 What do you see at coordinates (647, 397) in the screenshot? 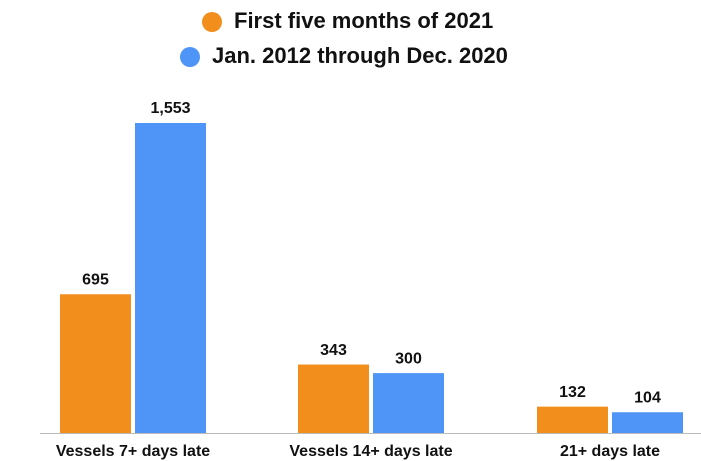
I see `data-label: 104` at bounding box center [647, 397].